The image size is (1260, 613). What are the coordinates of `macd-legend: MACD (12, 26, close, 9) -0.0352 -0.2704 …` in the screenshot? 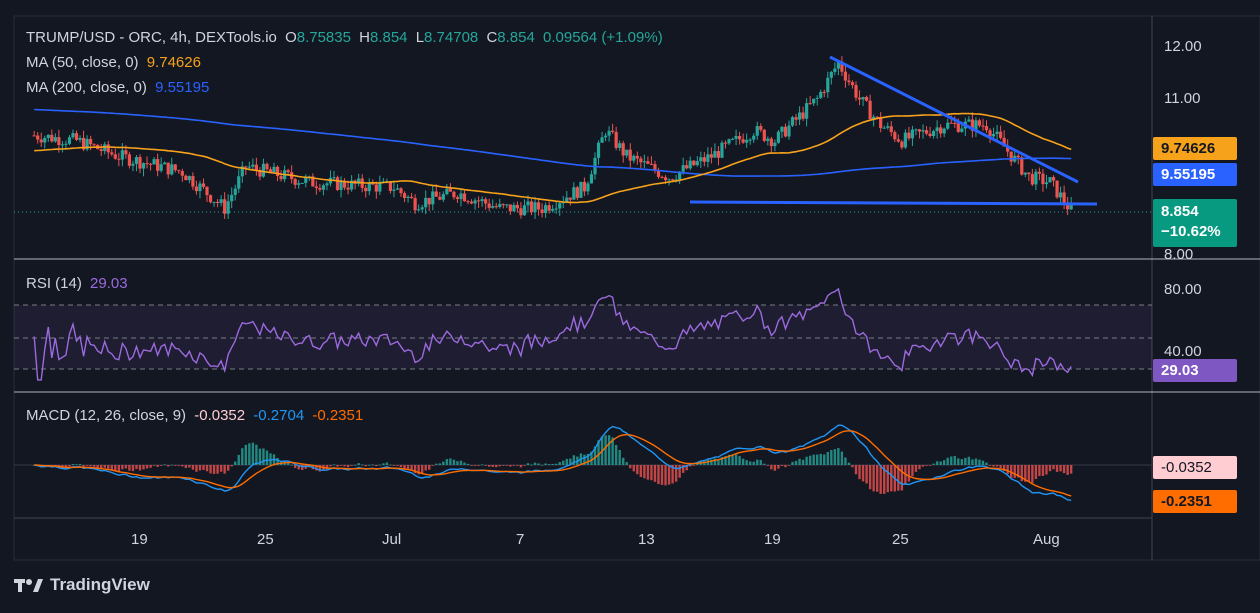 It's located at (196, 415).